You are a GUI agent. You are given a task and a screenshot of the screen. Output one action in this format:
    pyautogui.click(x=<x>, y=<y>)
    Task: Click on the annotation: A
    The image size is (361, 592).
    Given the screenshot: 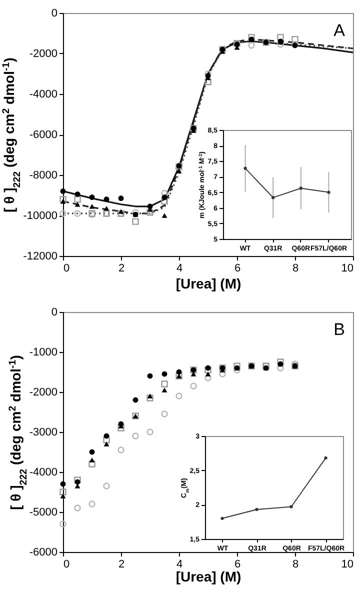 What is the action you would take?
    pyautogui.click(x=340, y=30)
    